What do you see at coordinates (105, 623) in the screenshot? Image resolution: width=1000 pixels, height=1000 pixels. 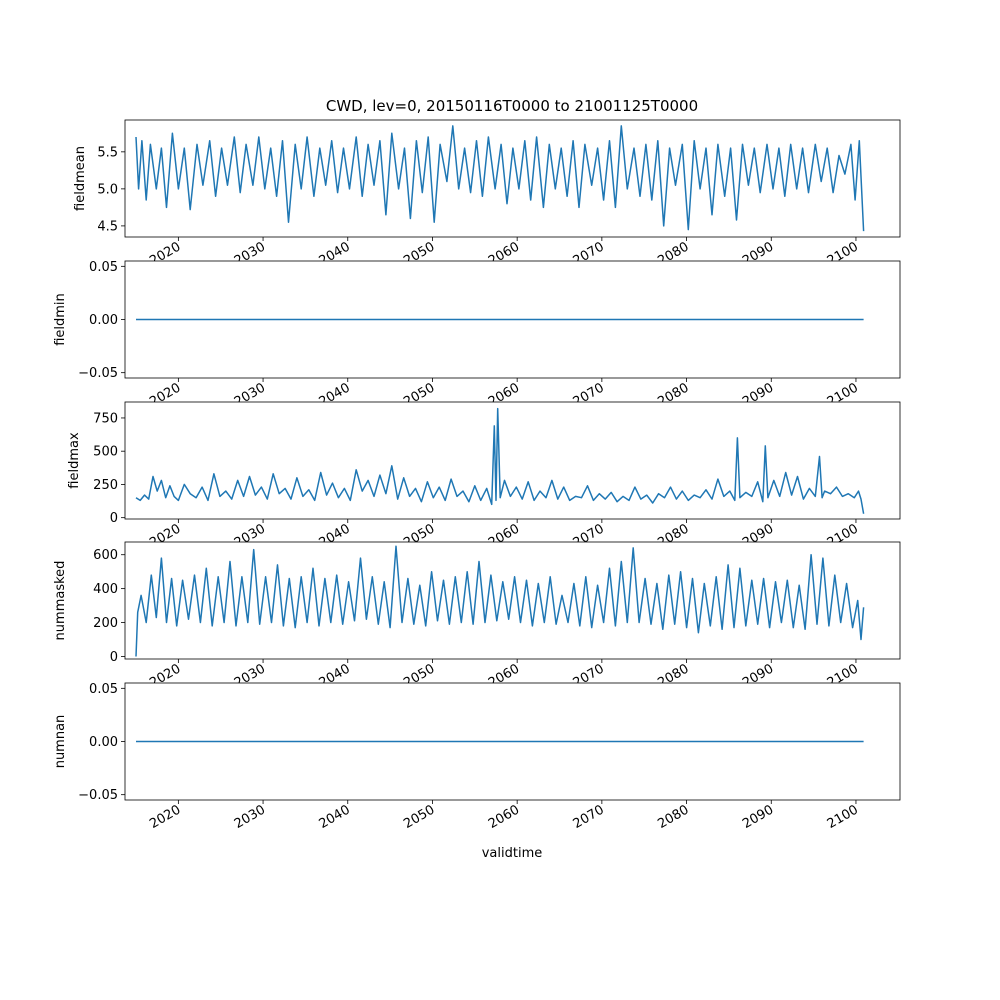 I see `y-tick-label: 200` at bounding box center [105, 623].